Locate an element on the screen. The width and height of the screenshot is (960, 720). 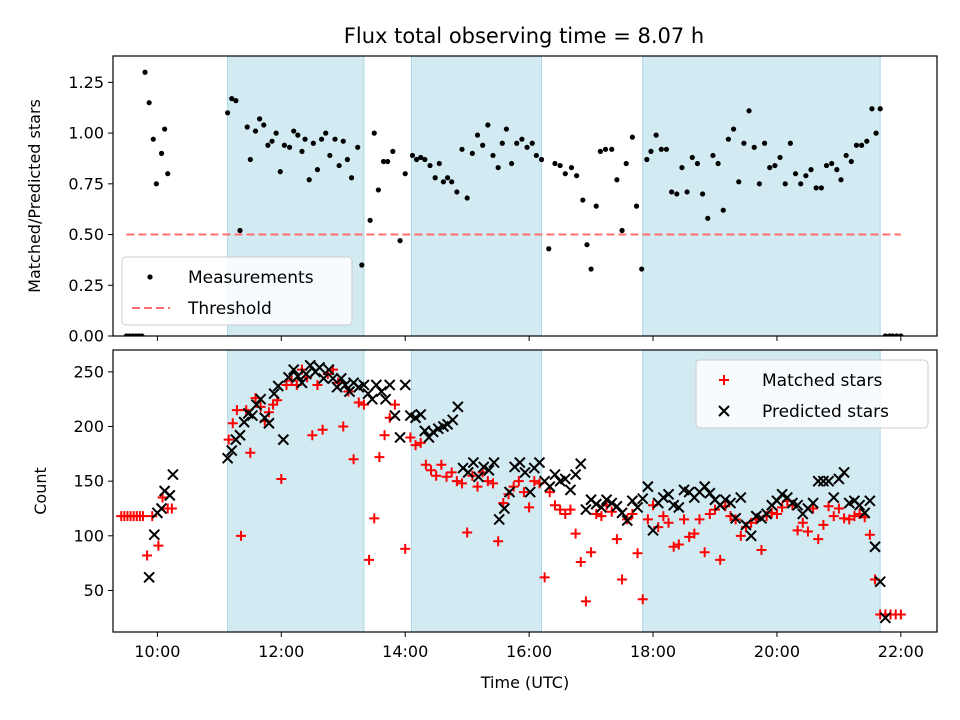
legend-label: Matched stars is located at coordinates (822, 381).